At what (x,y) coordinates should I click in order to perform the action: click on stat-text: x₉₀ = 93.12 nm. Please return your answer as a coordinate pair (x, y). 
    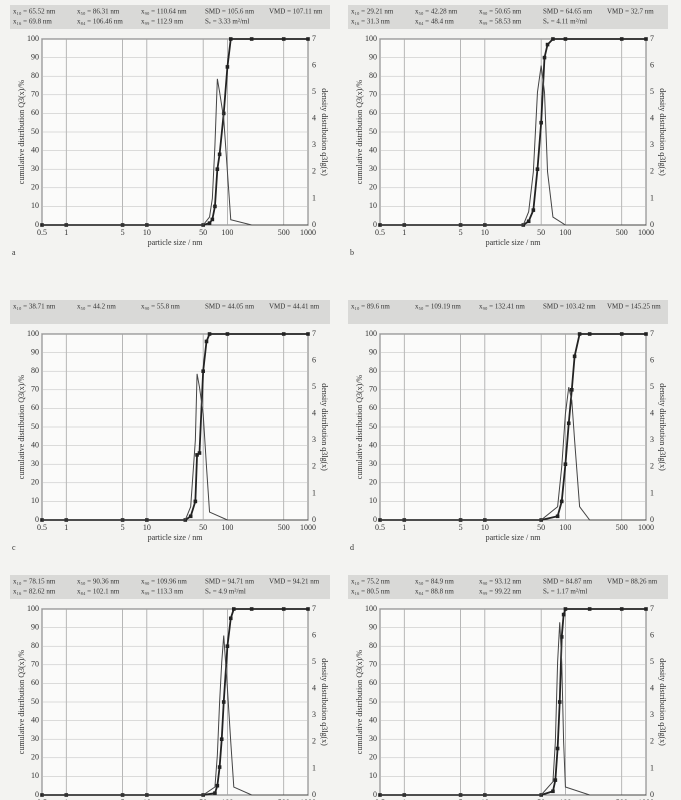
    Looking at the image, I should click on (500, 582).